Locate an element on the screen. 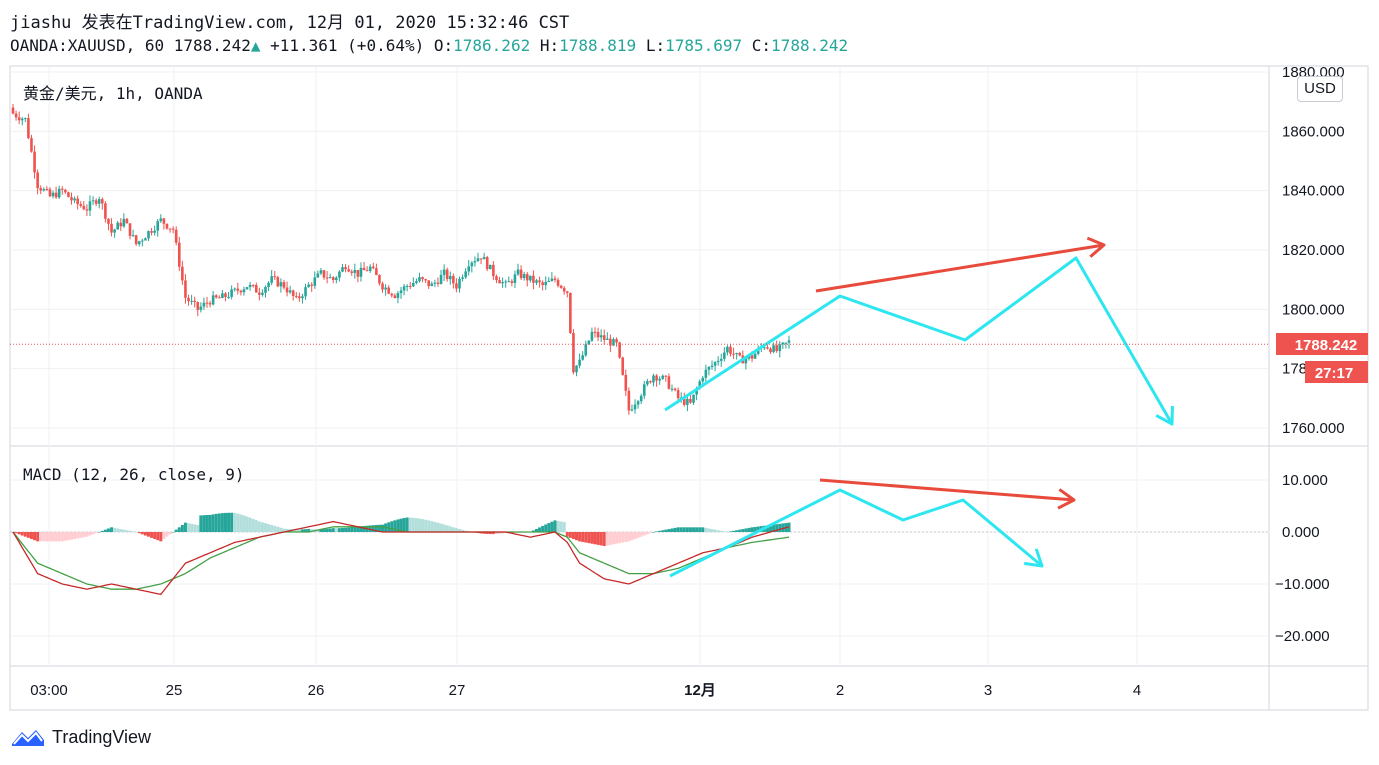 This screenshot has height=765, width=1379. open-value: 1786.262 is located at coordinates (492, 45).